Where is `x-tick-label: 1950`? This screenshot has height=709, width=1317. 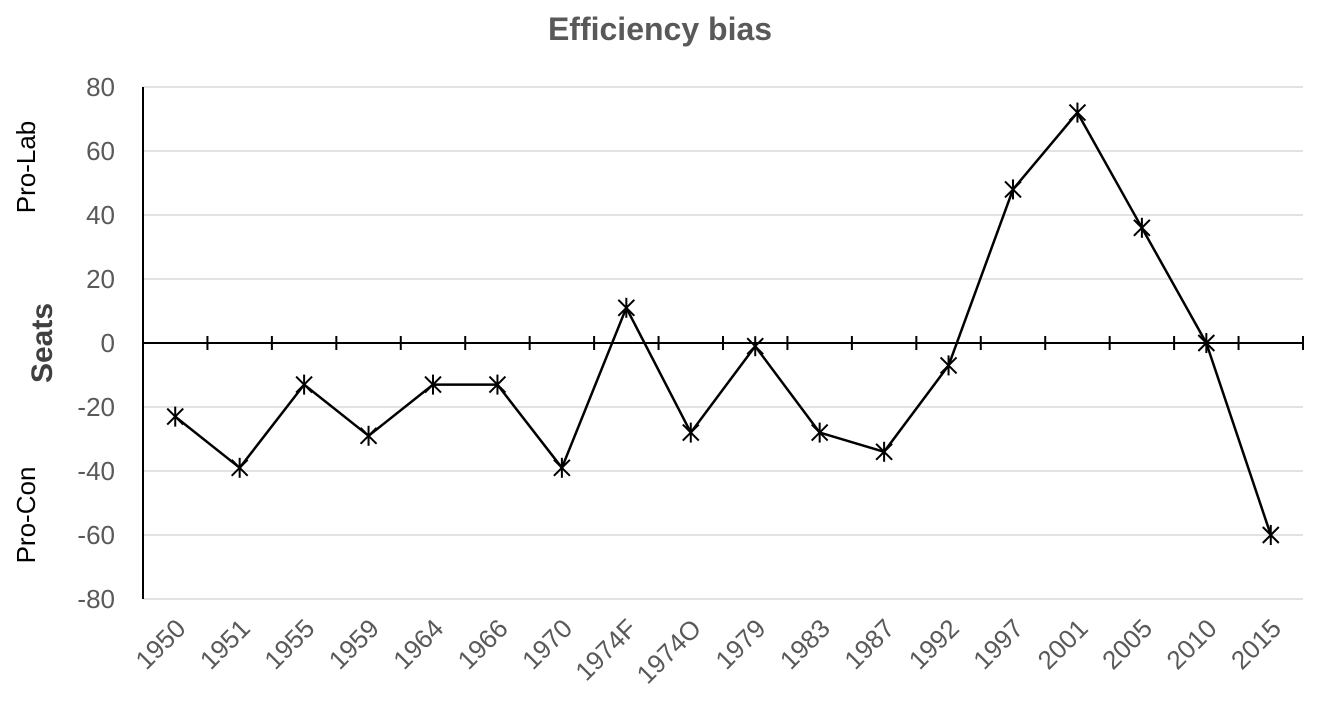 x-tick-label: 1950 is located at coordinates (160, 644).